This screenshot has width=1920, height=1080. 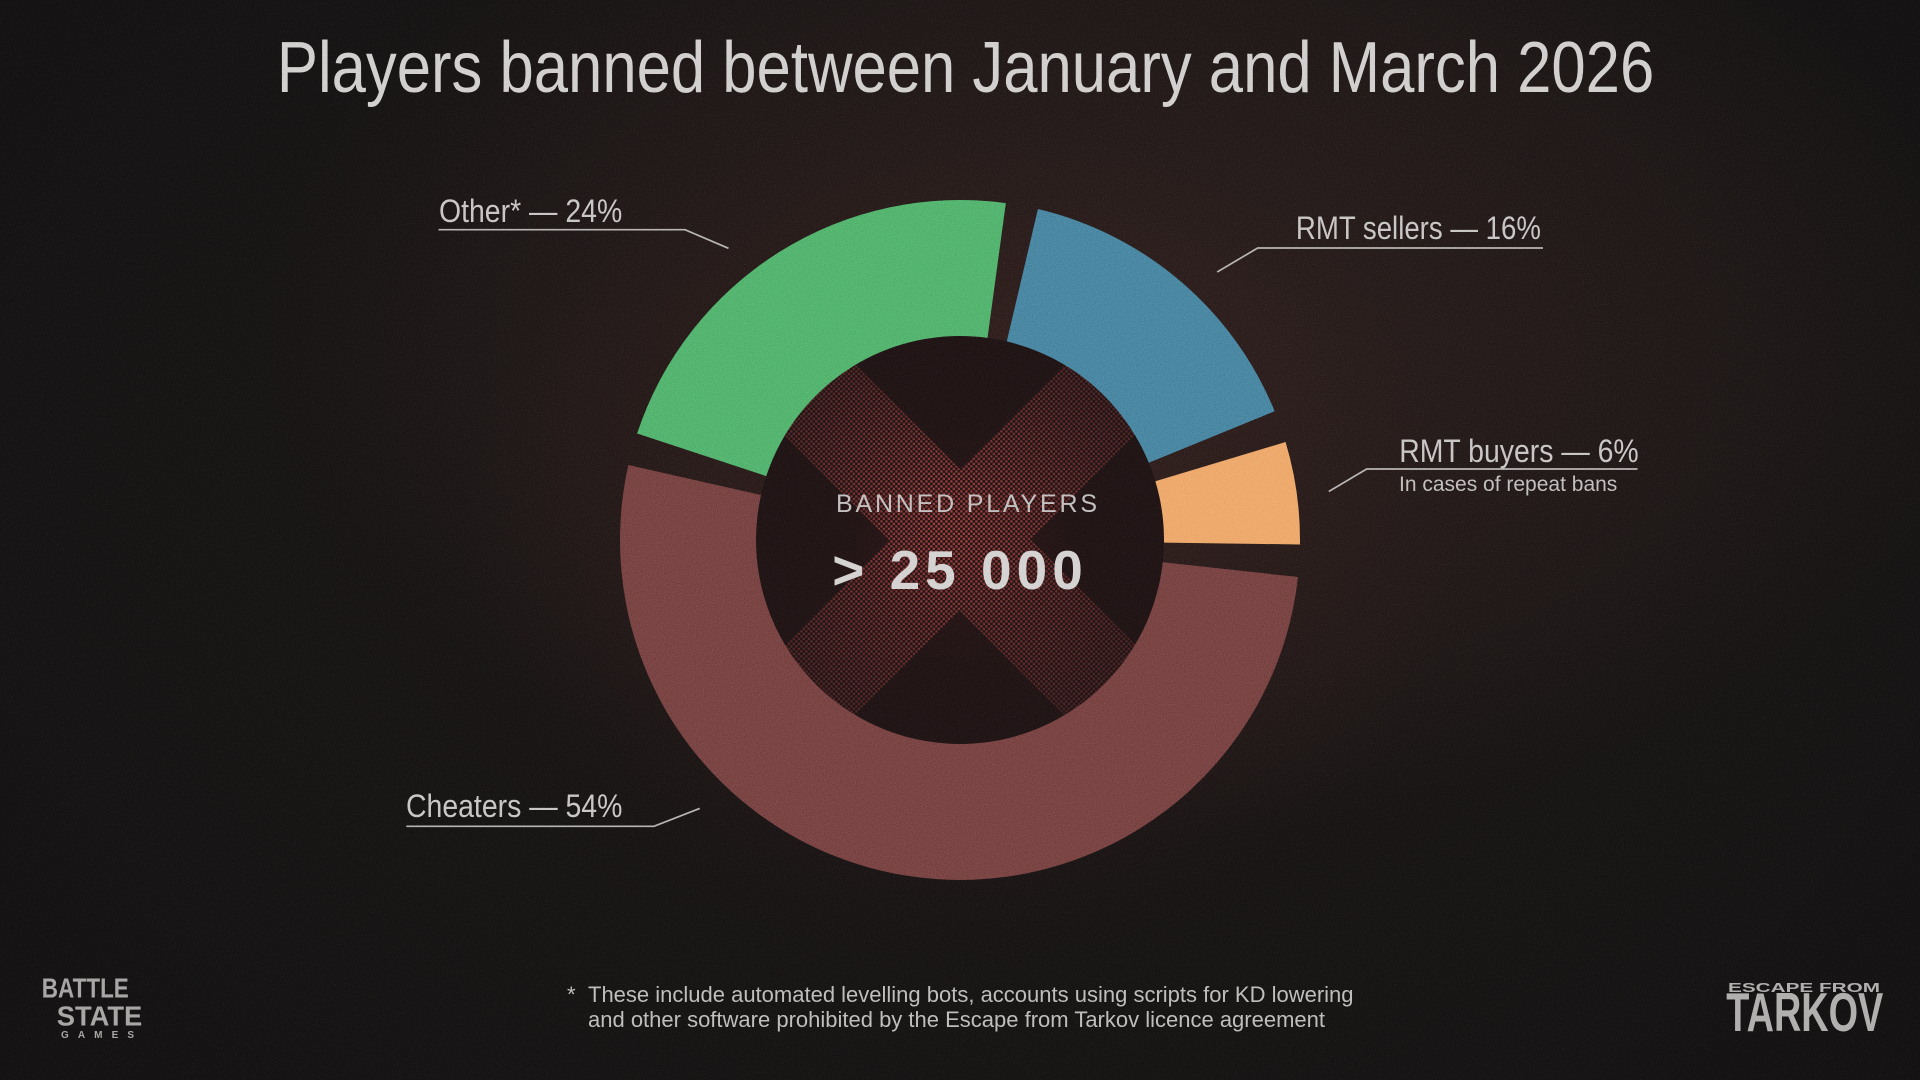 What do you see at coordinates (100, 1016) in the screenshot?
I see `svg-text: STATE` at bounding box center [100, 1016].